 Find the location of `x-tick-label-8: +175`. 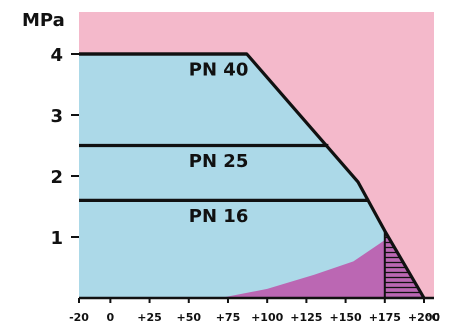

x-tick-label-8: +175 is located at coordinates (385, 317).